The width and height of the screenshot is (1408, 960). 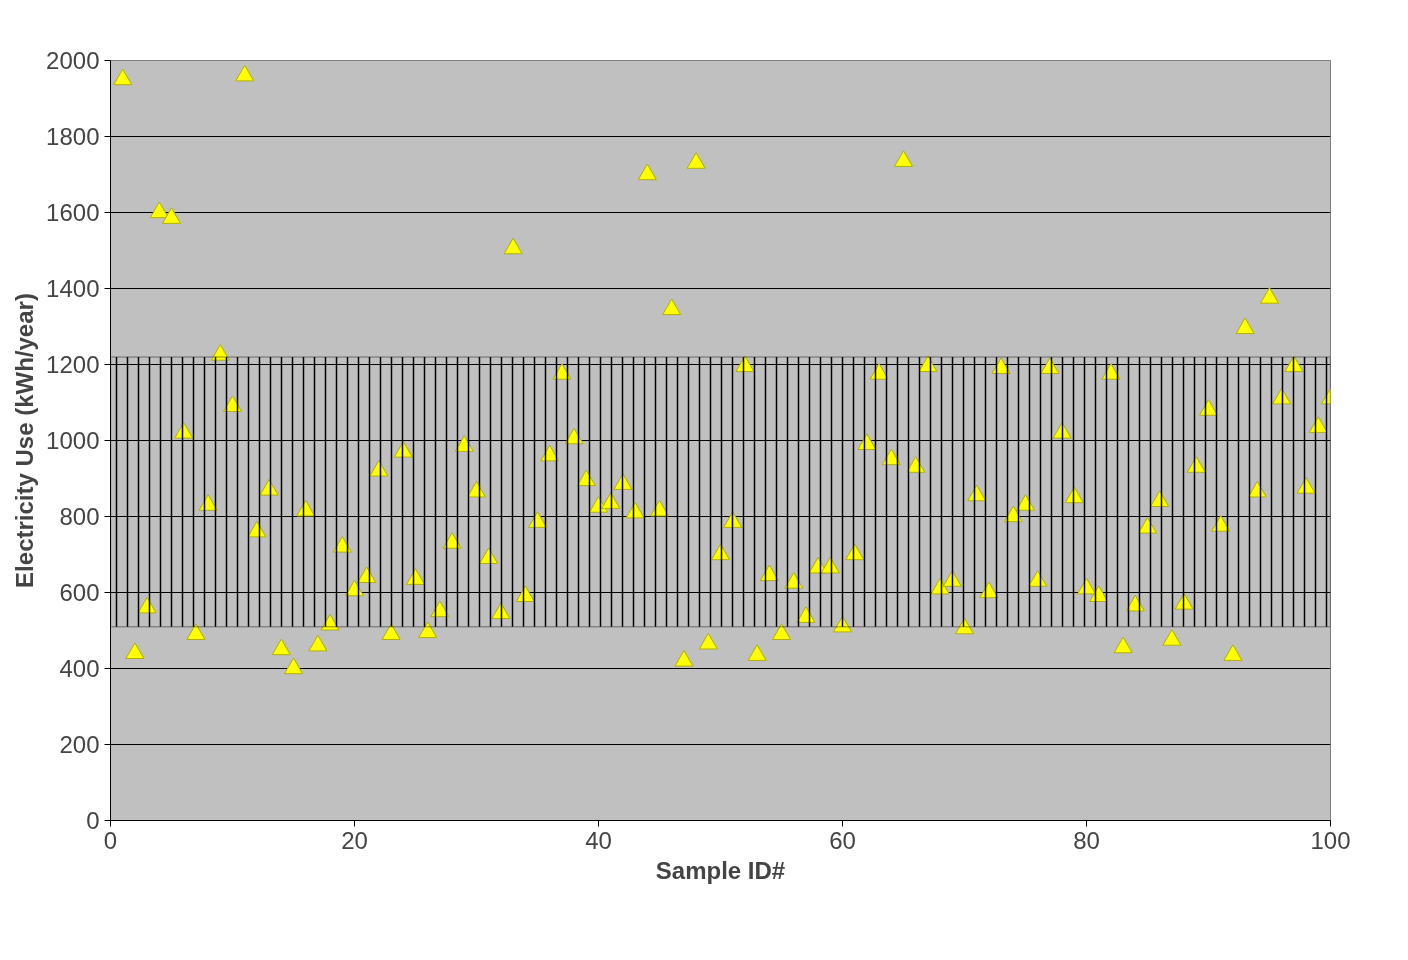 I want to click on x-tick-label: 40, so click(x=598, y=840).